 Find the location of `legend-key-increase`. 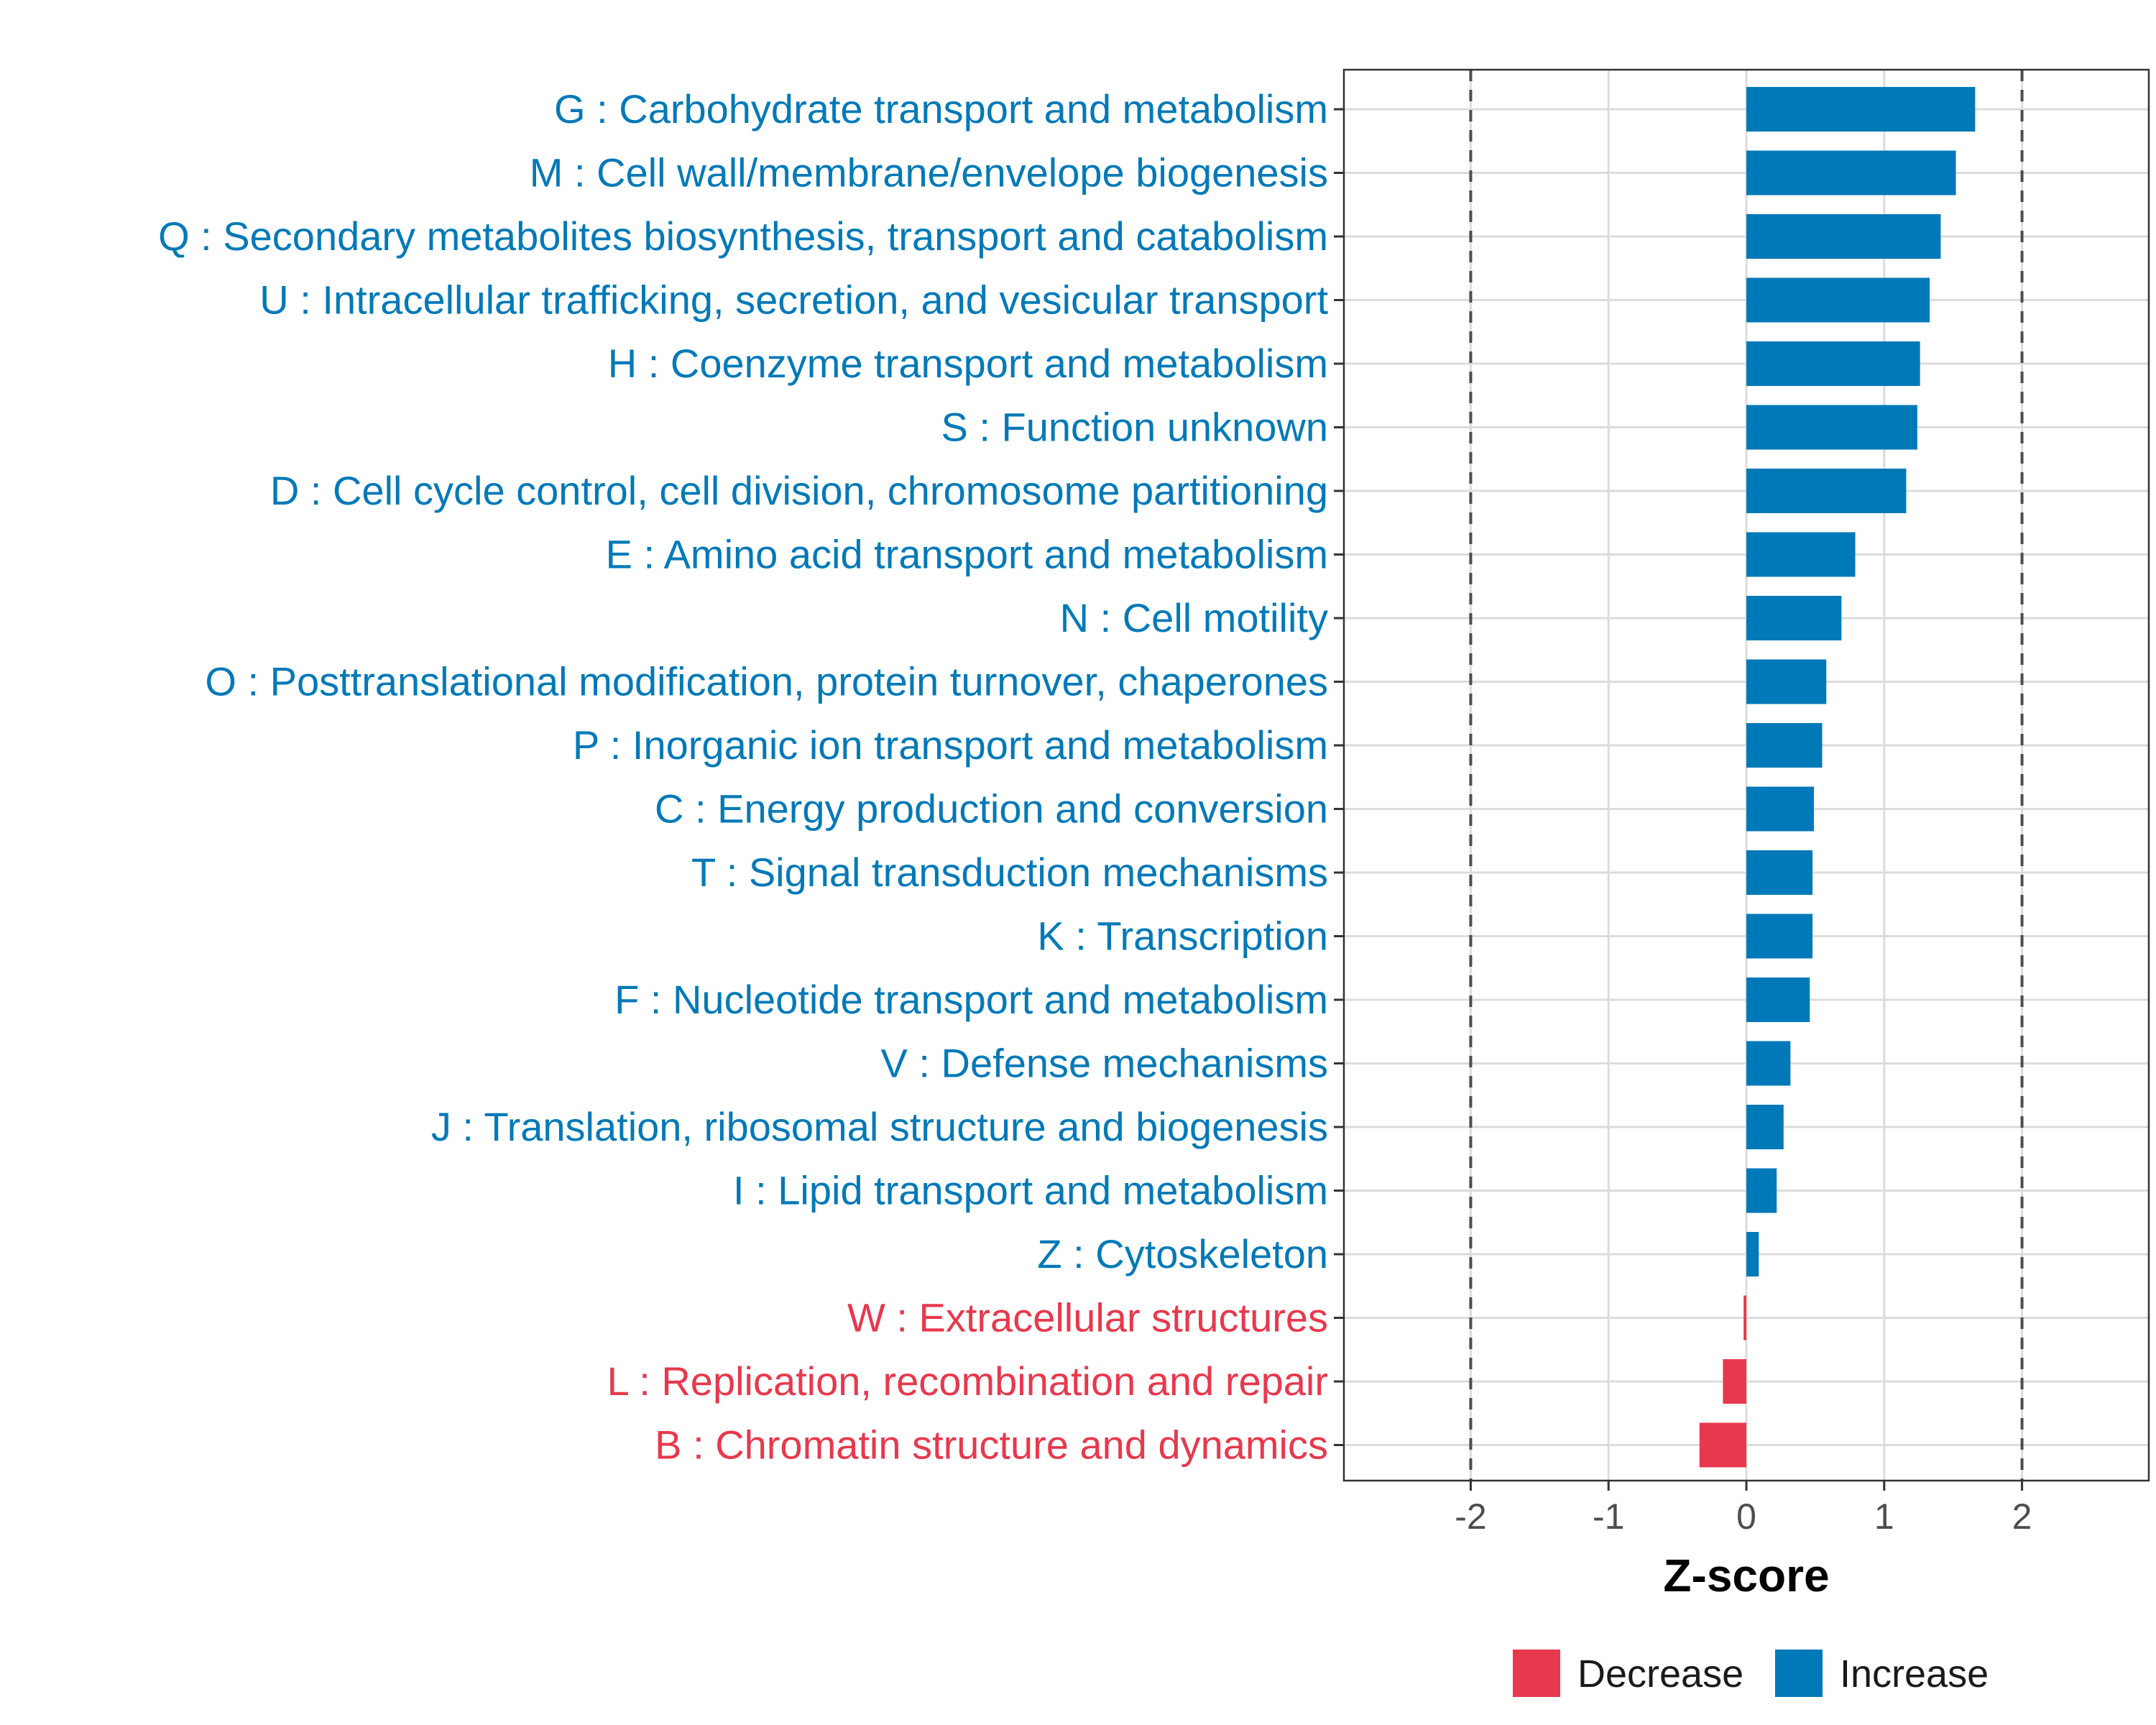

legend-key-increase is located at coordinates (1799, 1673).